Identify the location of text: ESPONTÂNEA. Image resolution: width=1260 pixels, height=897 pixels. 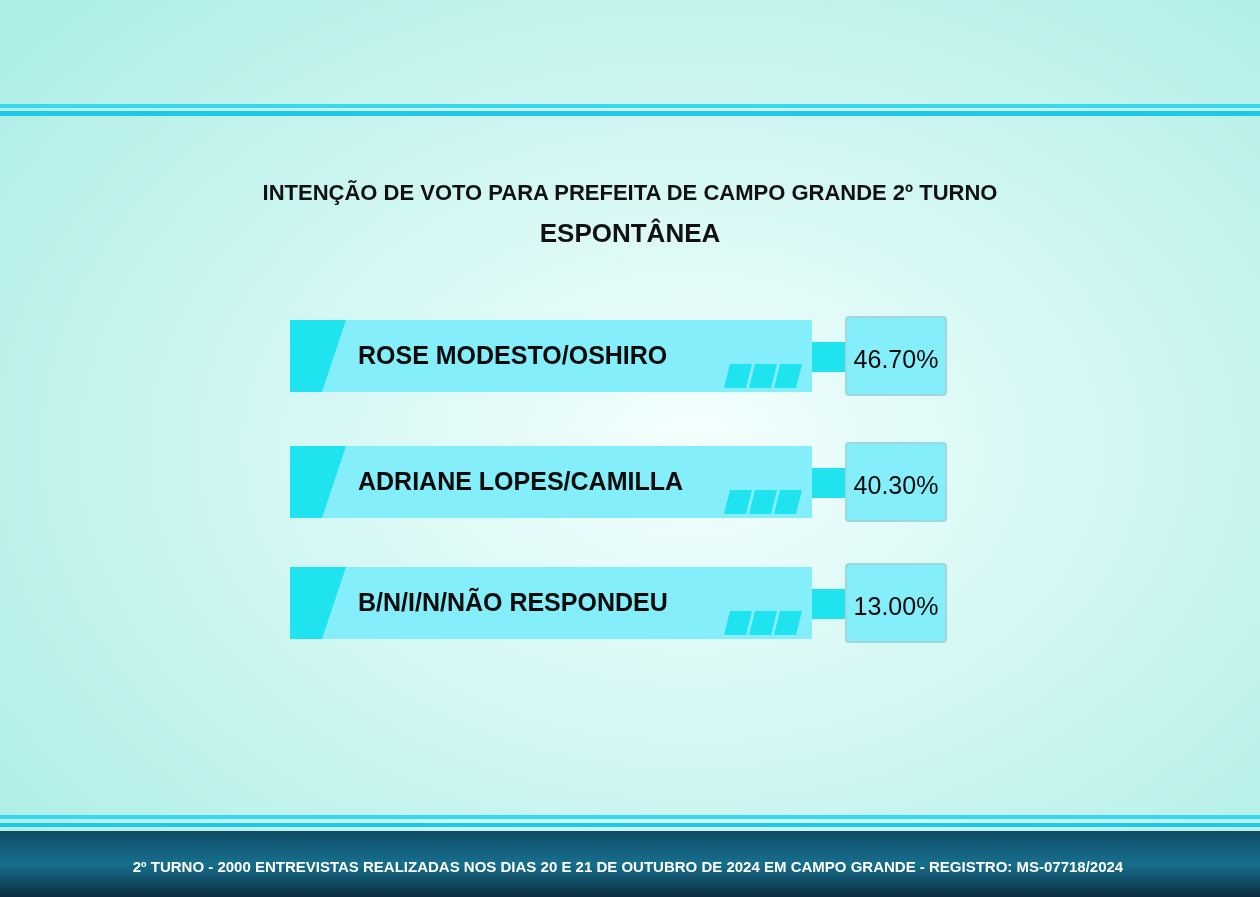
(630, 233).